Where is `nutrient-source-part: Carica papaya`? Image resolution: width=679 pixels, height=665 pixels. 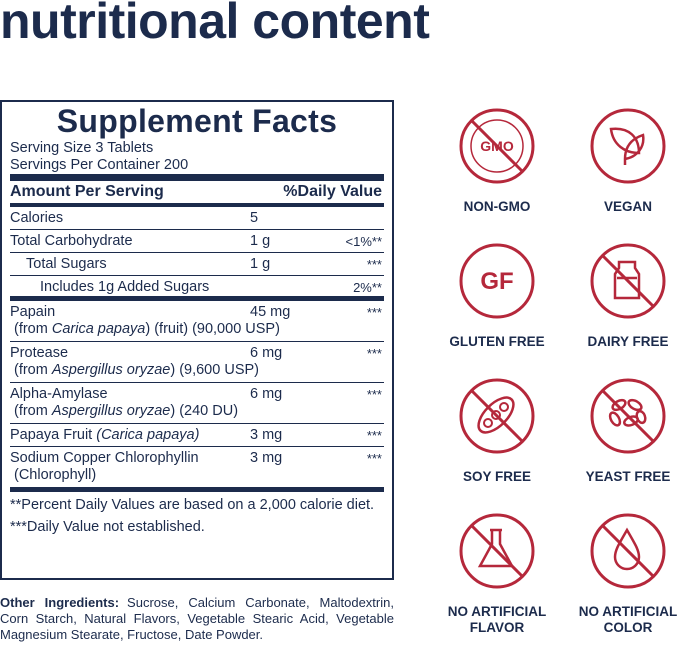 nutrient-source-part: Carica papaya is located at coordinates (98, 329).